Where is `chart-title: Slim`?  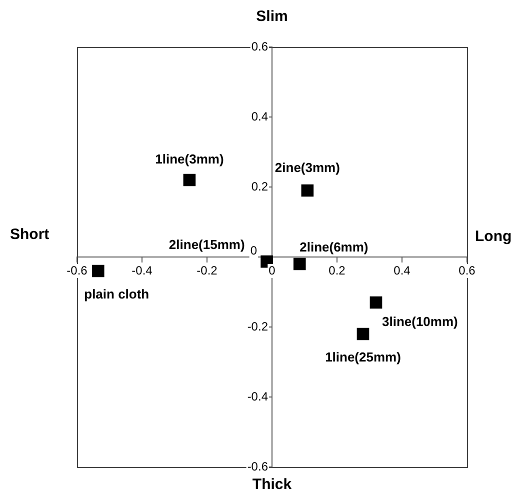 chart-title: Slim is located at coordinates (272, 17).